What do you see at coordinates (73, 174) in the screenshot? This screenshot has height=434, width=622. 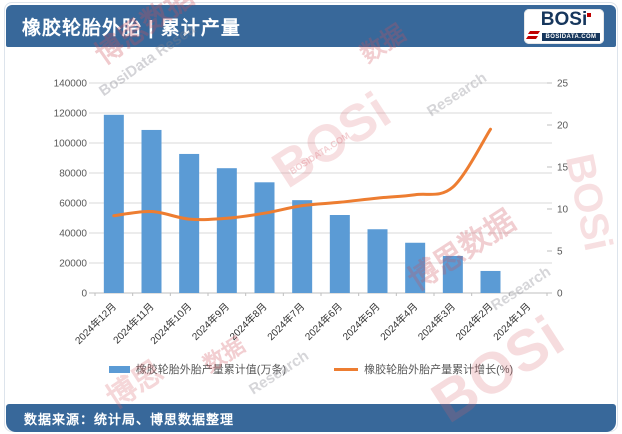 I see `left-axis-tick-label: 80000` at bounding box center [73, 174].